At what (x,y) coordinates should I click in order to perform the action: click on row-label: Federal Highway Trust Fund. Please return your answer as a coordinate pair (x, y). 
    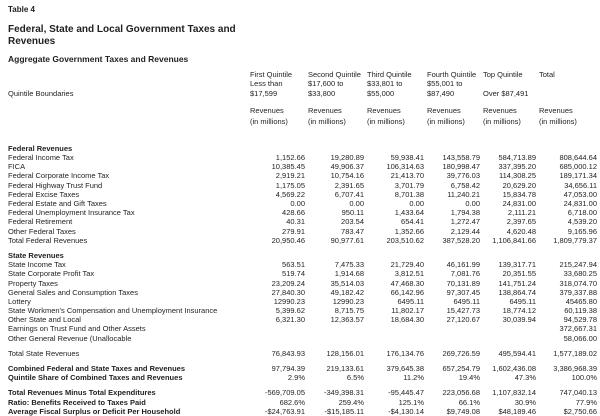
    Looking at the image, I should click on (55, 185).